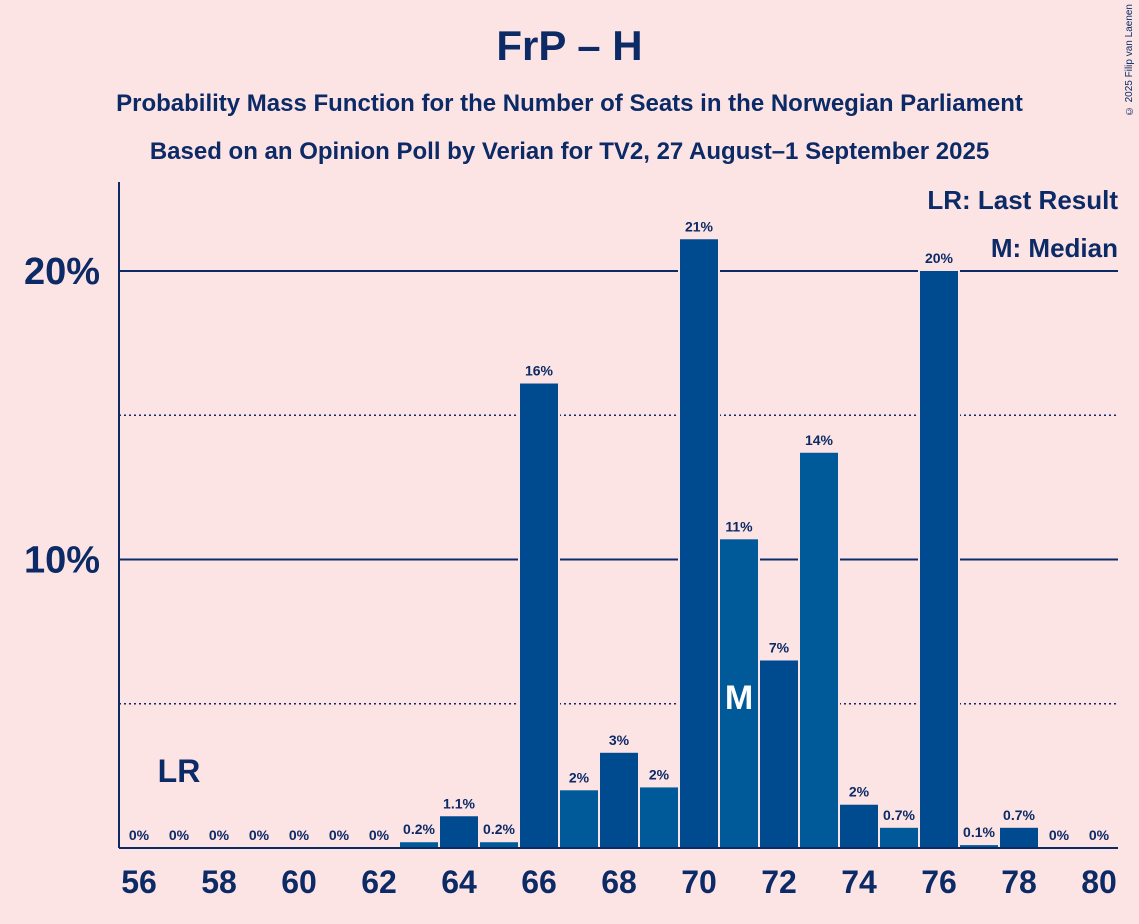 The width and height of the screenshot is (1139, 924). Describe the element at coordinates (459, 803) in the screenshot. I see `data-label: 1.1%` at that location.